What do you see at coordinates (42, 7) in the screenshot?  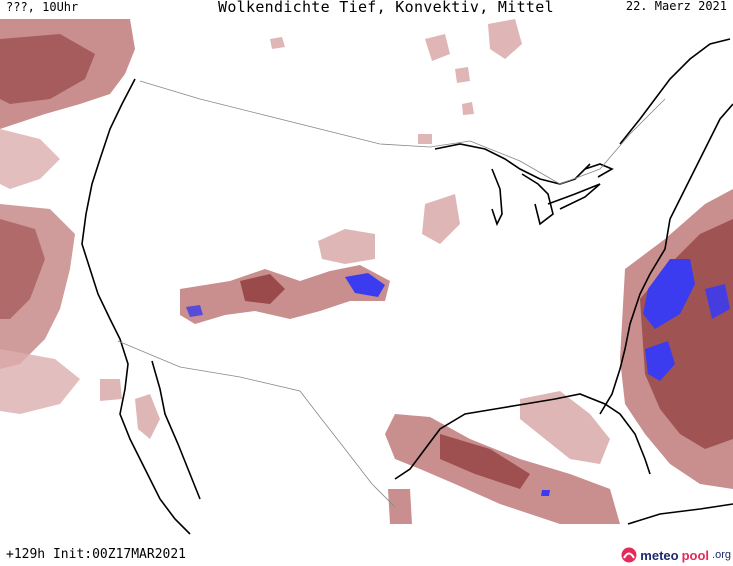 I see `valid-time-label: ???, 10Uhr` at bounding box center [42, 7].